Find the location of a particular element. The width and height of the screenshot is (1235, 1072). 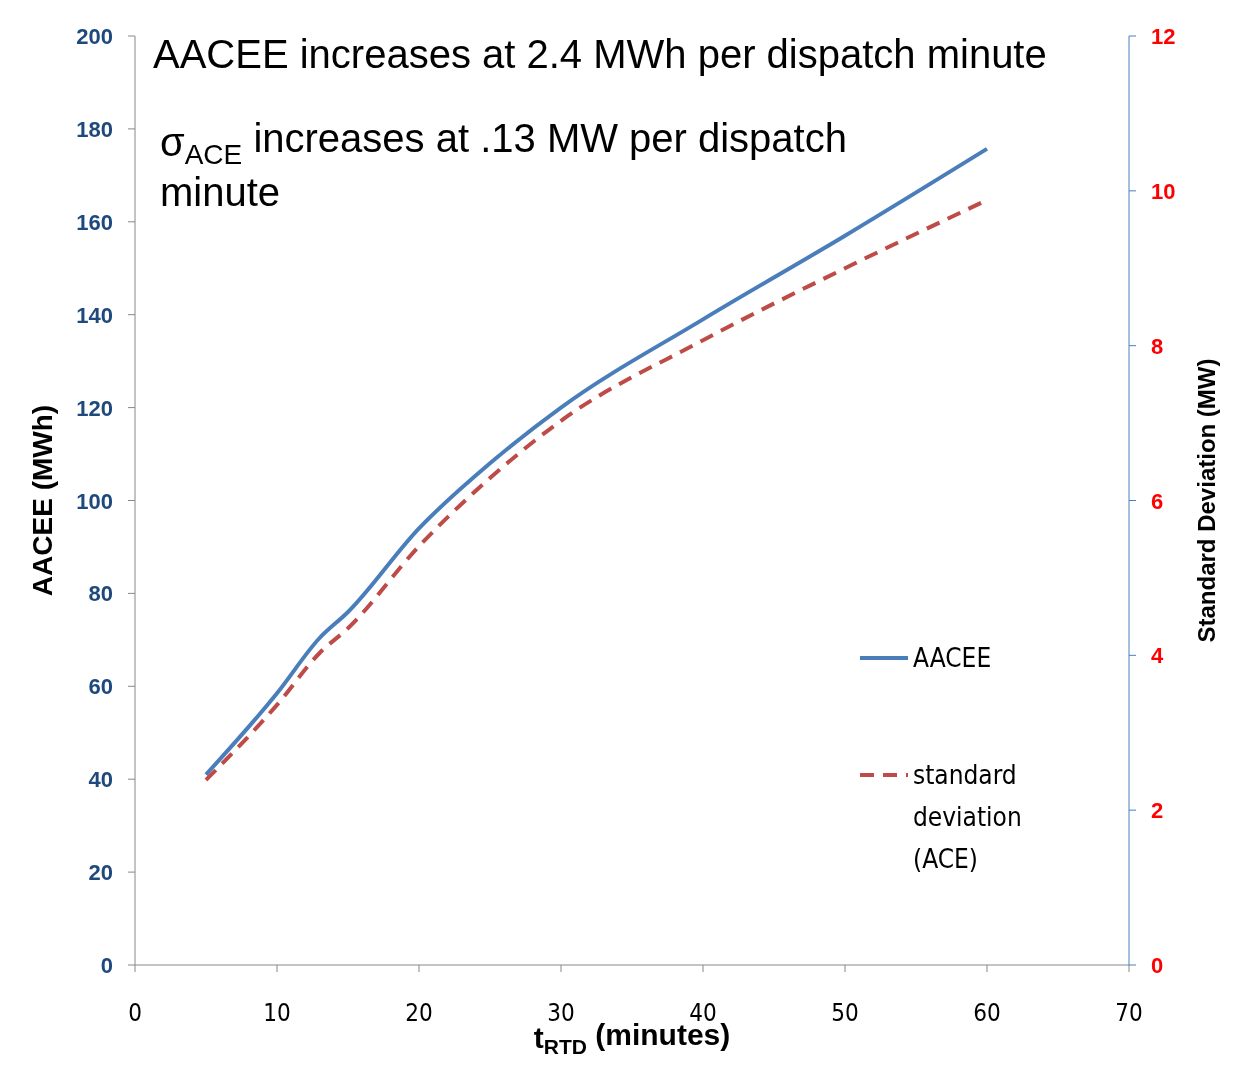

x-tick-label: 40 is located at coordinates (703, 1013).